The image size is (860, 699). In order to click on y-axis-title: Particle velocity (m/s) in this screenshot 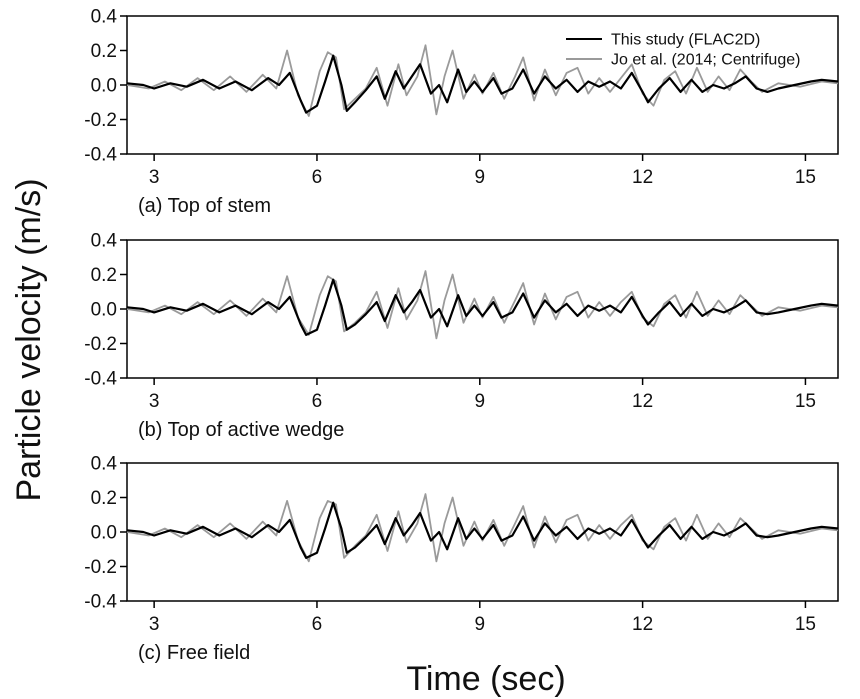, I will do `click(29, 339)`.